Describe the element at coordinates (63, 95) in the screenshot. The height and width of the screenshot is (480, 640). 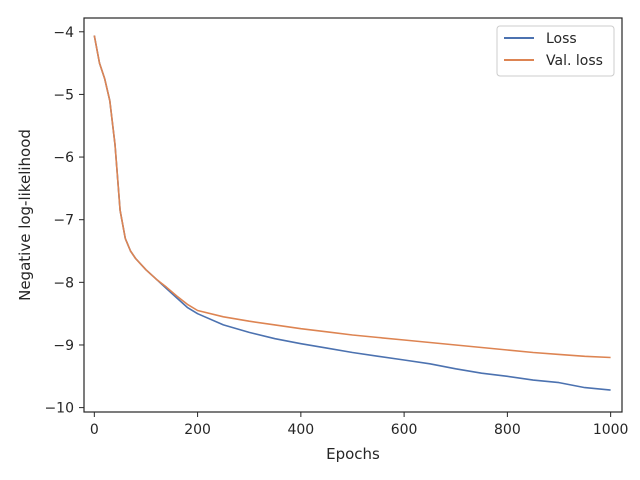
I see `y-tick-label: −5` at that location.